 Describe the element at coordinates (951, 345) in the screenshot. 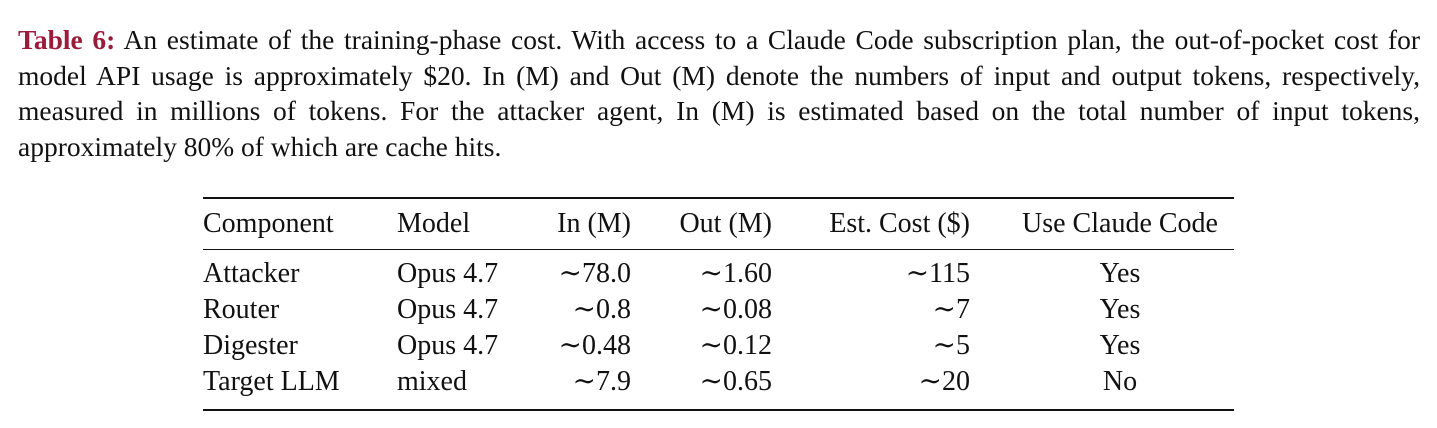

I see `table-cell: ∼5` at that location.